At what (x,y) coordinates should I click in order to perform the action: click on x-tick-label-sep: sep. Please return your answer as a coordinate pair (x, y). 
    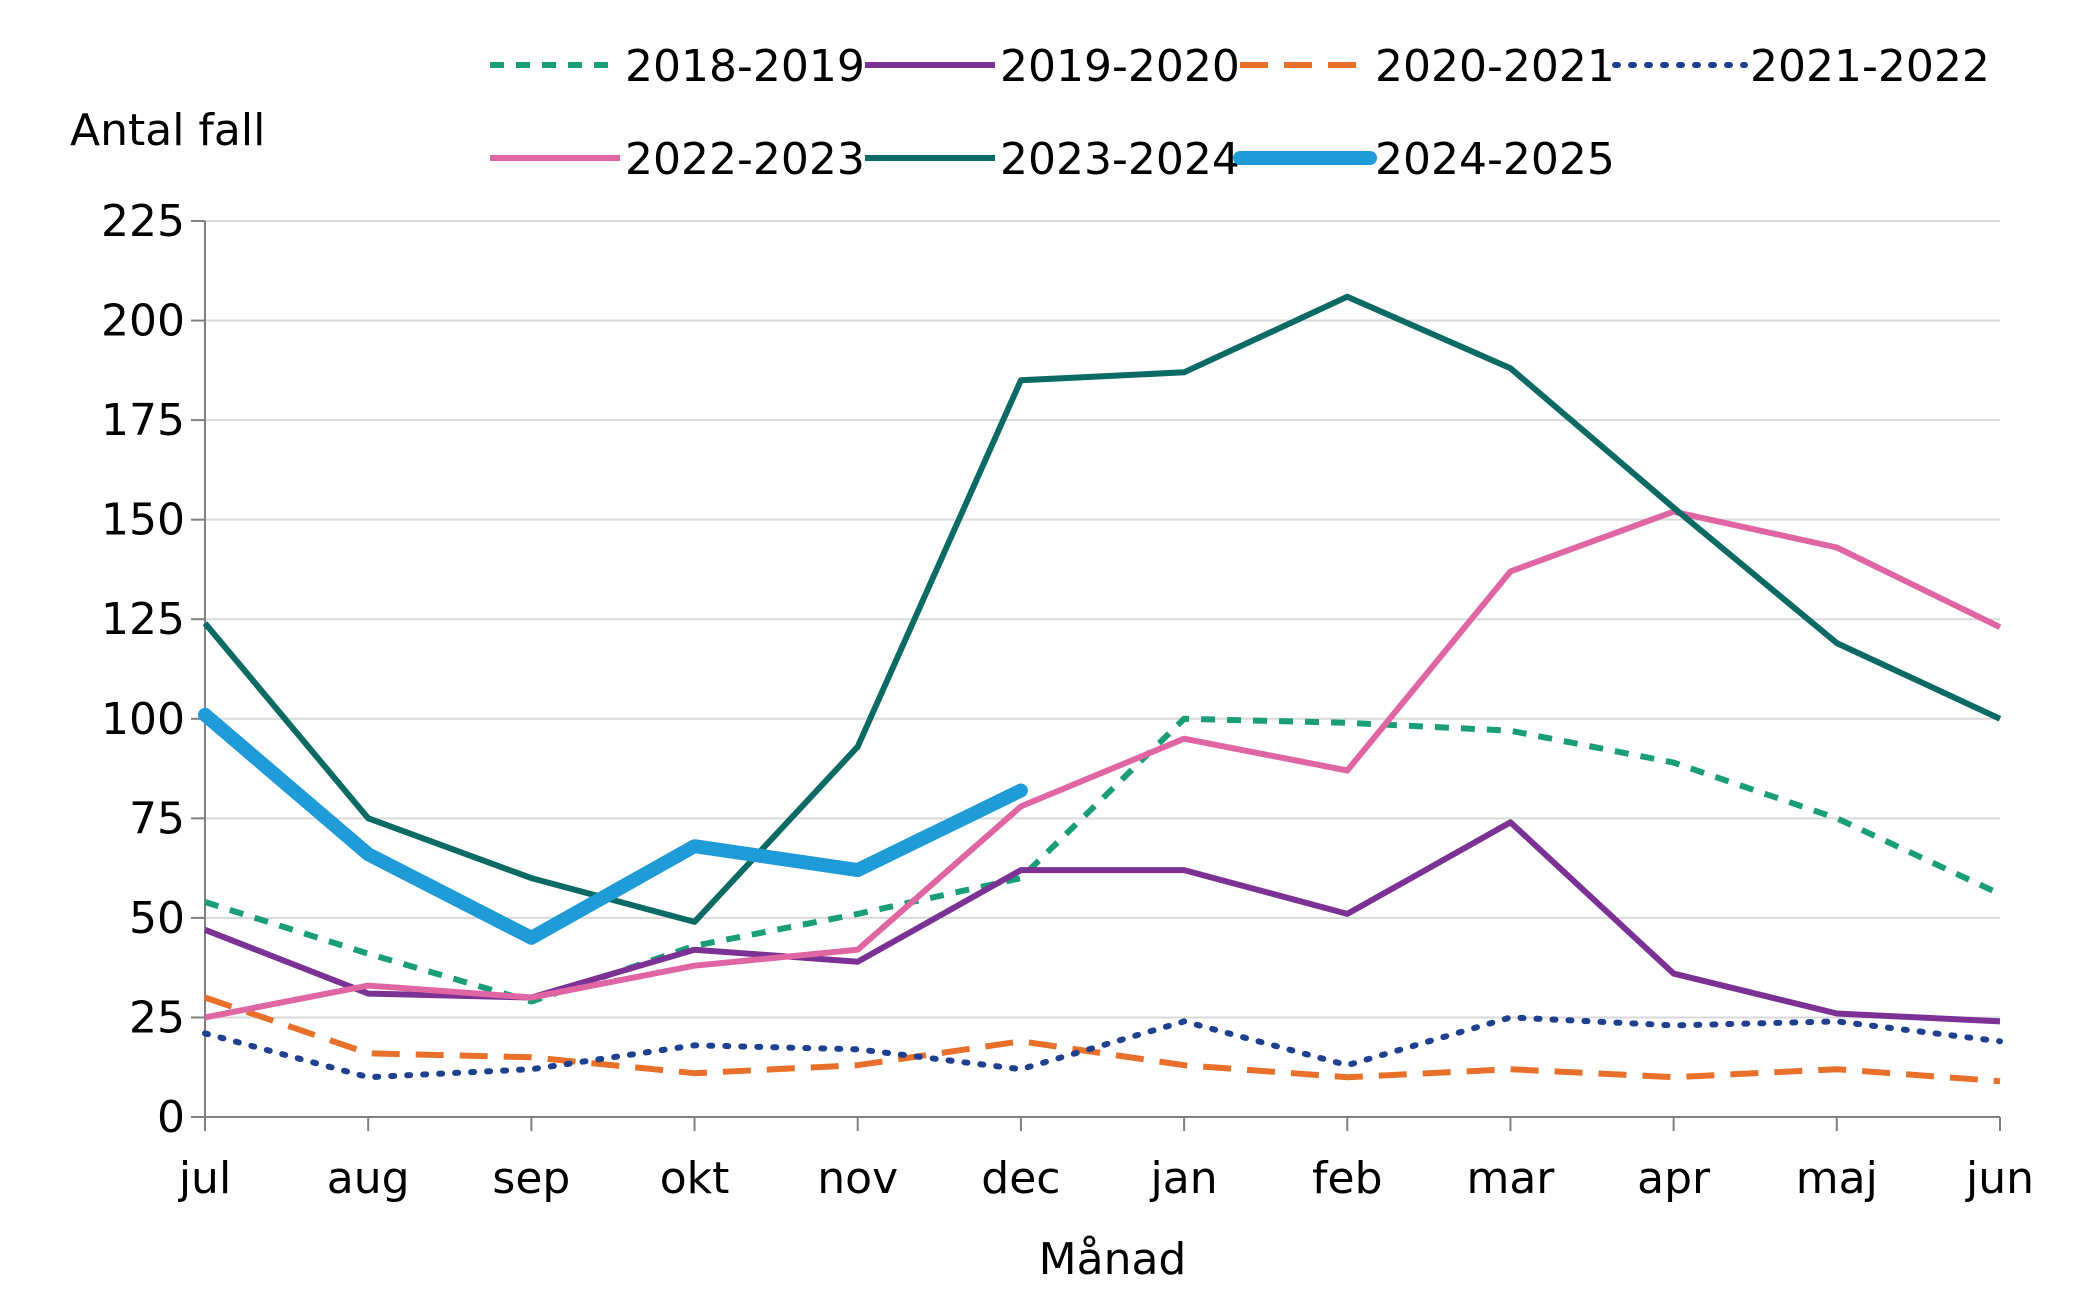
    Looking at the image, I should click on (531, 1178).